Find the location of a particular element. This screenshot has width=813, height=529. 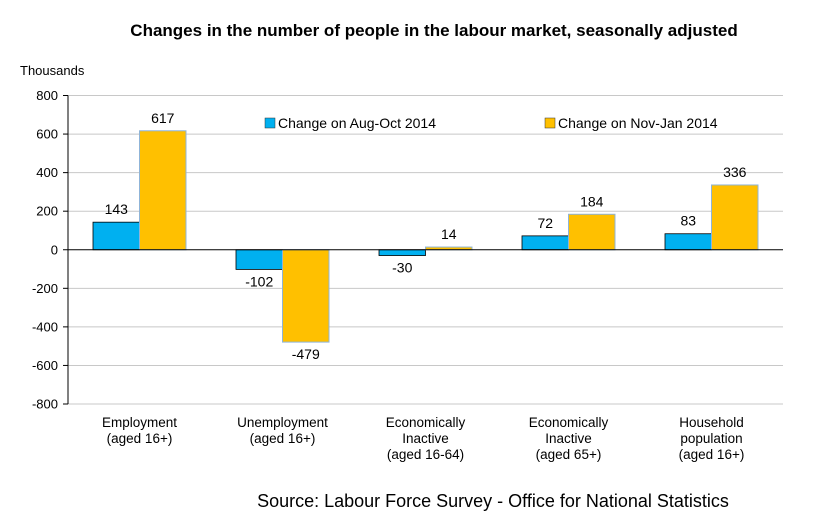

x-tick-label: (aged 65+) is located at coordinates (569, 454).